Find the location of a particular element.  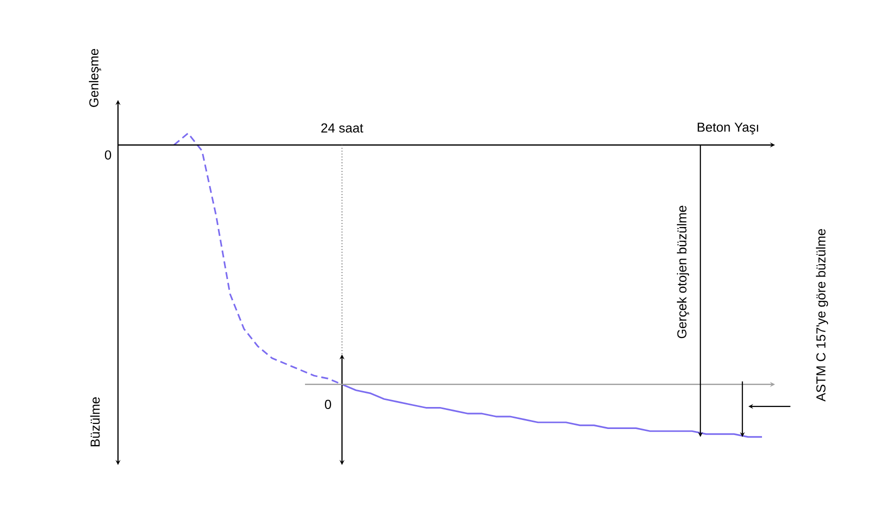

annotation: 0 is located at coordinates (328, 405).